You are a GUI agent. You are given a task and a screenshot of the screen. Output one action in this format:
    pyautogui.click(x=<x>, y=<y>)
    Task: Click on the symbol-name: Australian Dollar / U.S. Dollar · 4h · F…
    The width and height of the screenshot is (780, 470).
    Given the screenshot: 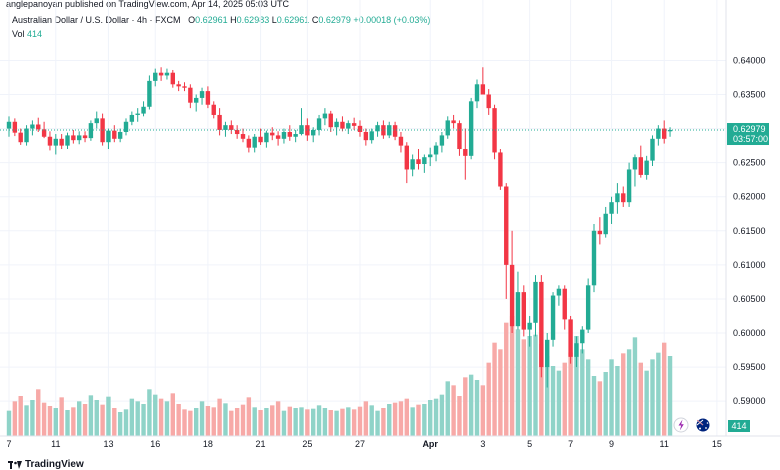 What is the action you would take?
    pyautogui.click(x=96, y=20)
    